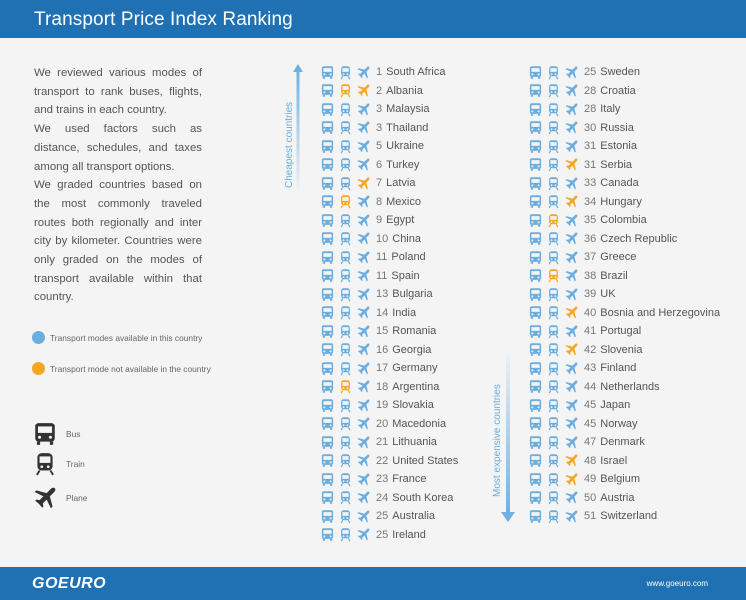  Describe the element at coordinates (379, 220) in the screenshot. I see `rank-number: 9` at that location.